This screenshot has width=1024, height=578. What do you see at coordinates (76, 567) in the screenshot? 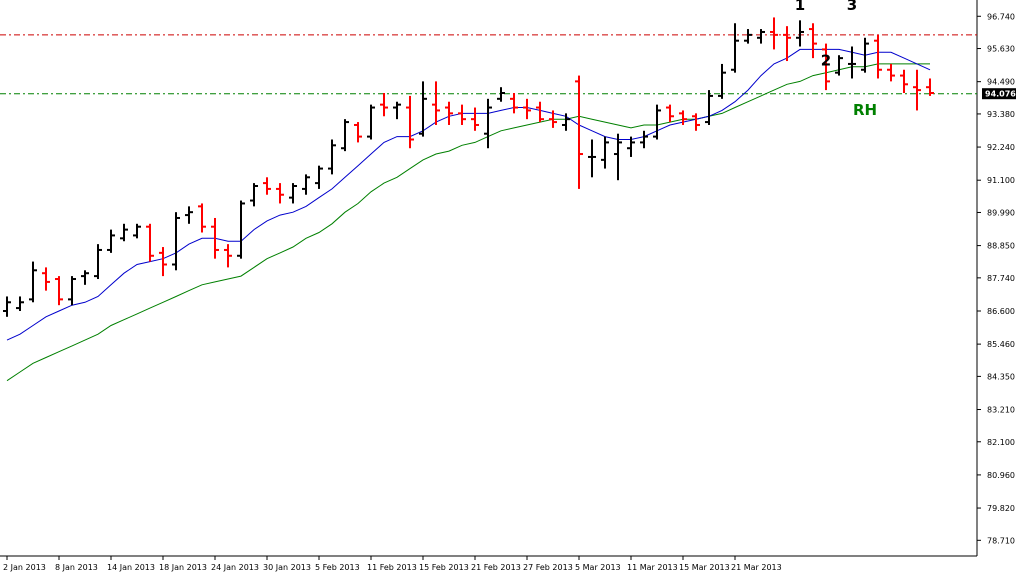
I see `x-tick-label: 8 Jan 2013` at bounding box center [76, 567].